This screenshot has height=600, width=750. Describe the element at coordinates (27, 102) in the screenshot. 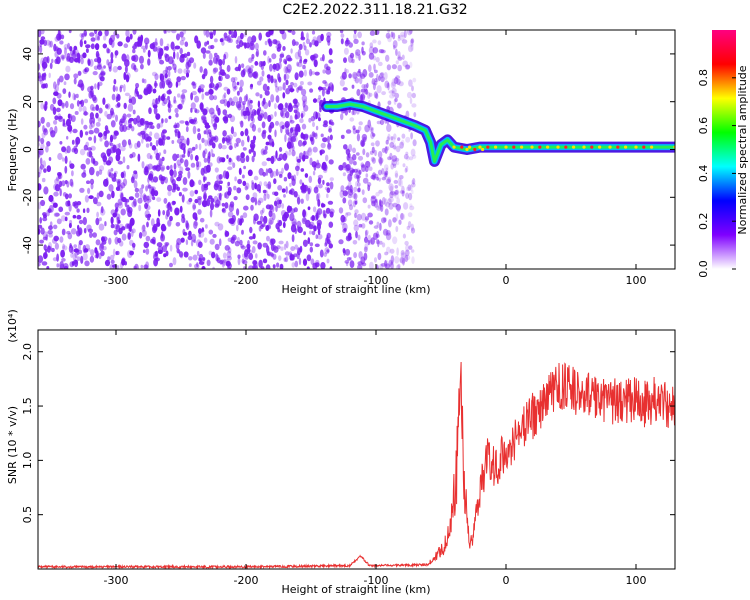

I see `y-tick-label: 20` at that location.